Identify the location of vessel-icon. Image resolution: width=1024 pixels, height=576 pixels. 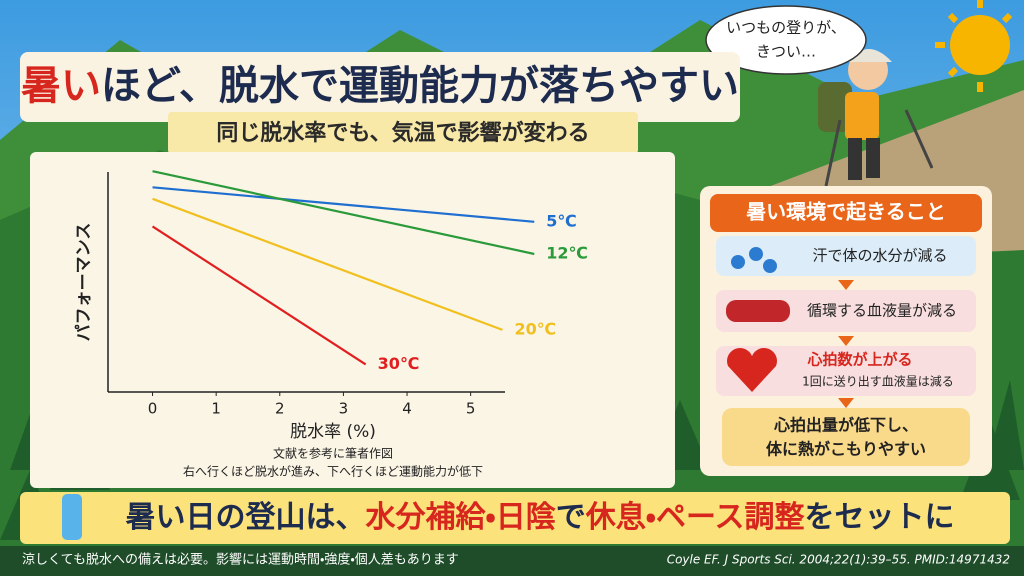
(758, 311).